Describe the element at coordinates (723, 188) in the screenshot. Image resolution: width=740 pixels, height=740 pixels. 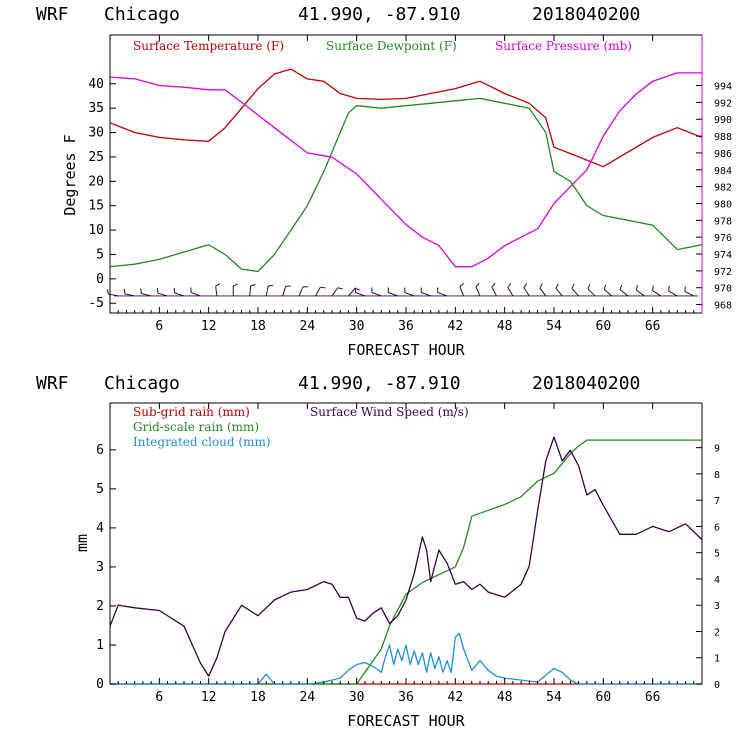
I see `y2-tick-label: 982` at that location.